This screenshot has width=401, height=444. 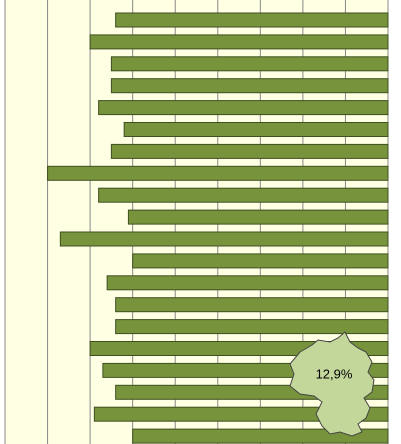 What do you see at coordinates (334, 373) in the screenshot?
I see `annotation-label: 12,9%` at bounding box center [334, 373].